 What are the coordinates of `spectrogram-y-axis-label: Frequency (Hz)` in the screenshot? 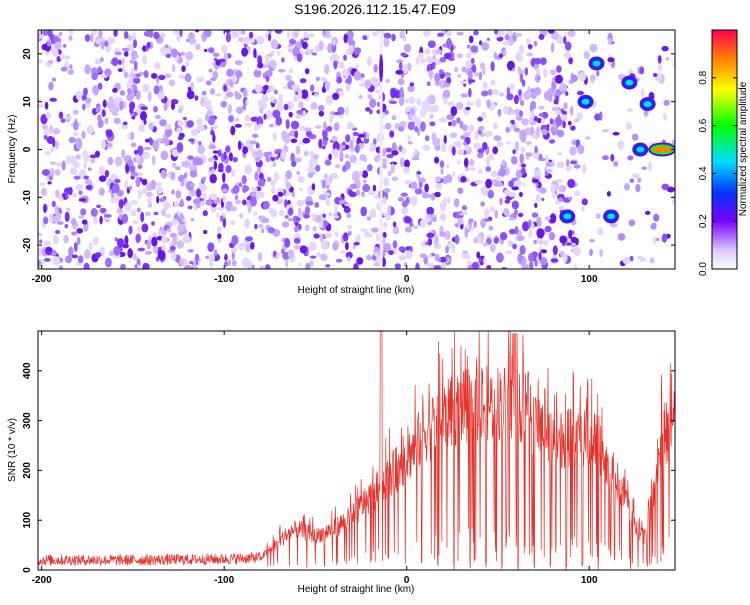 It's located at (12, 149).